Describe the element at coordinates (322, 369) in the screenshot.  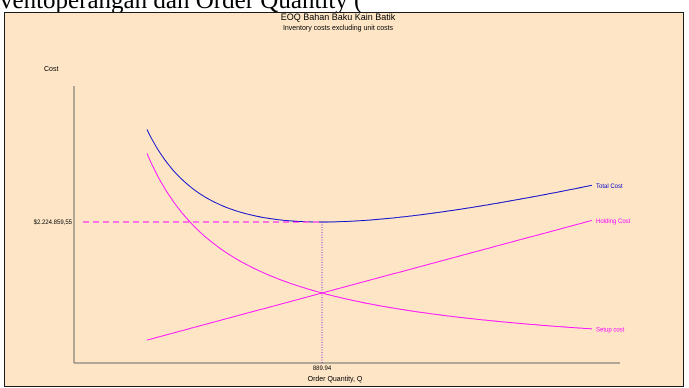
I see `optimal-q-tick-label: 889.94` at that location.